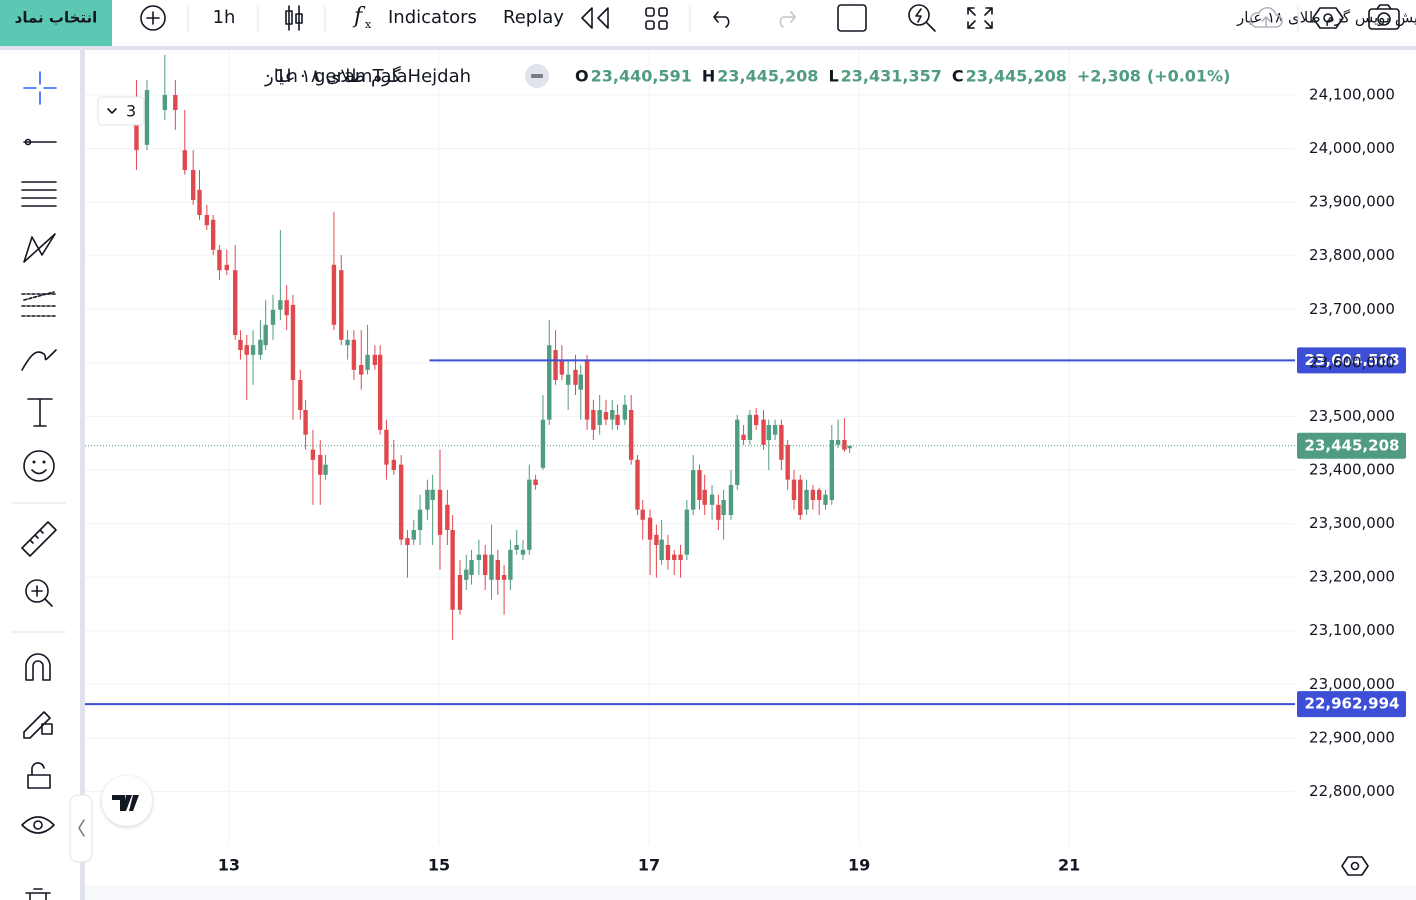 Image resolution: width=1416 pixels, height=900 pixels. What do you see at coordinates (28, 142) in the screenshot?
I see `trend-line-tool` at bounding box center [28, 142].